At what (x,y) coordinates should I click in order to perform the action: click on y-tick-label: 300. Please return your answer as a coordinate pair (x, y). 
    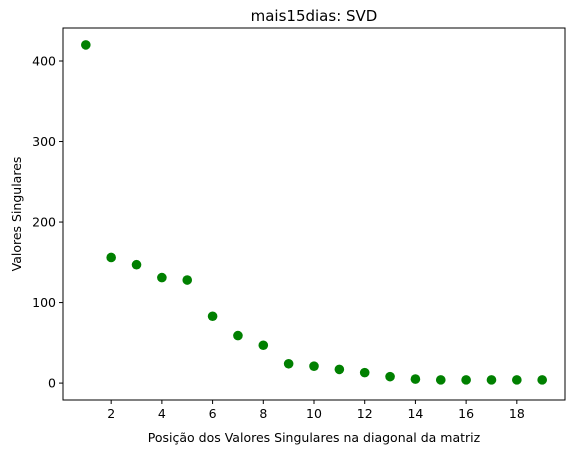
    Looking at the image, I should click on (44, 141).